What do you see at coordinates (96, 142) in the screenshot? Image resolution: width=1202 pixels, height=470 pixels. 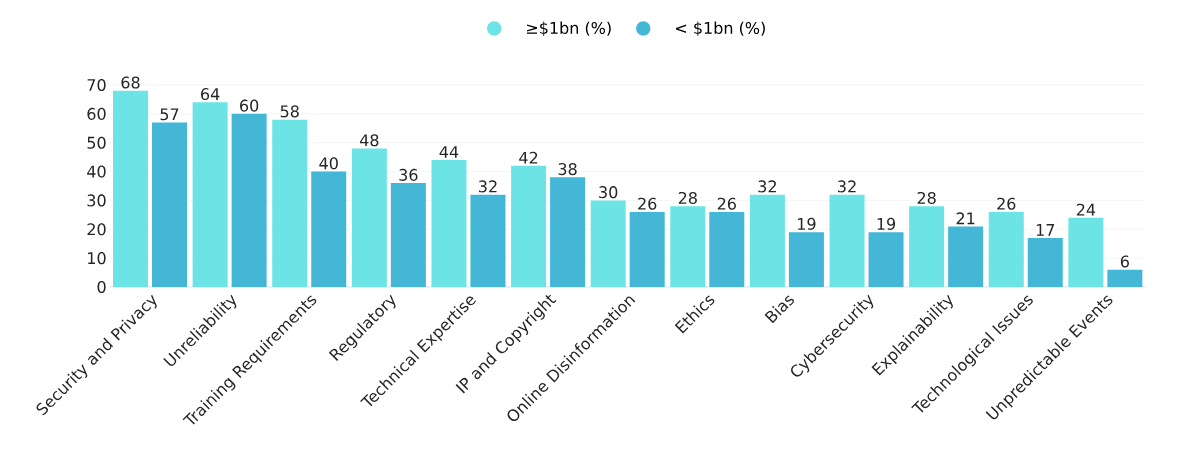 I see `y-tick-label: 50` at bounding box center [96, 142].